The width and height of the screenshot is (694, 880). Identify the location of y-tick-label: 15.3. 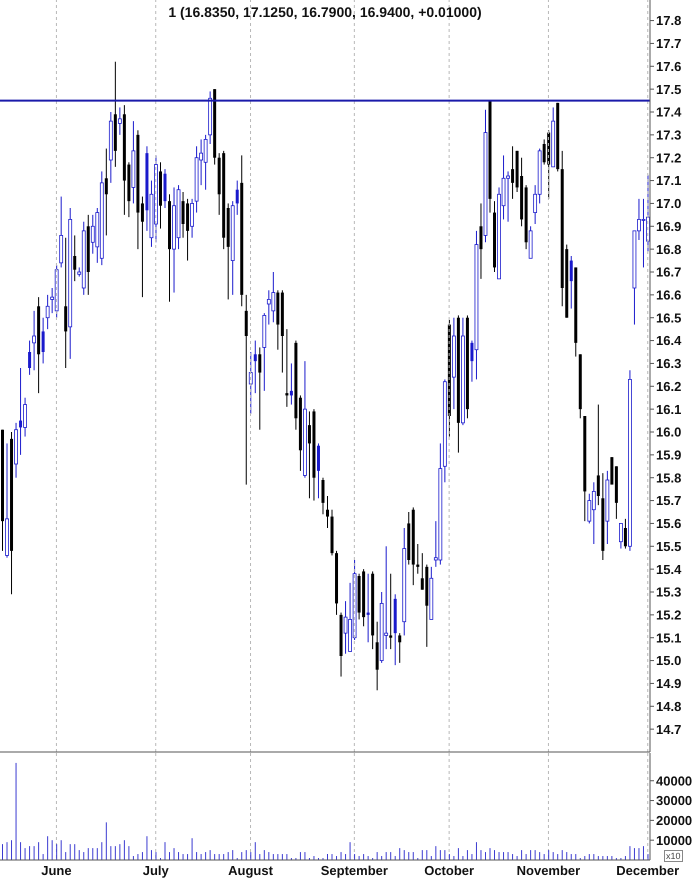
(669, 592).